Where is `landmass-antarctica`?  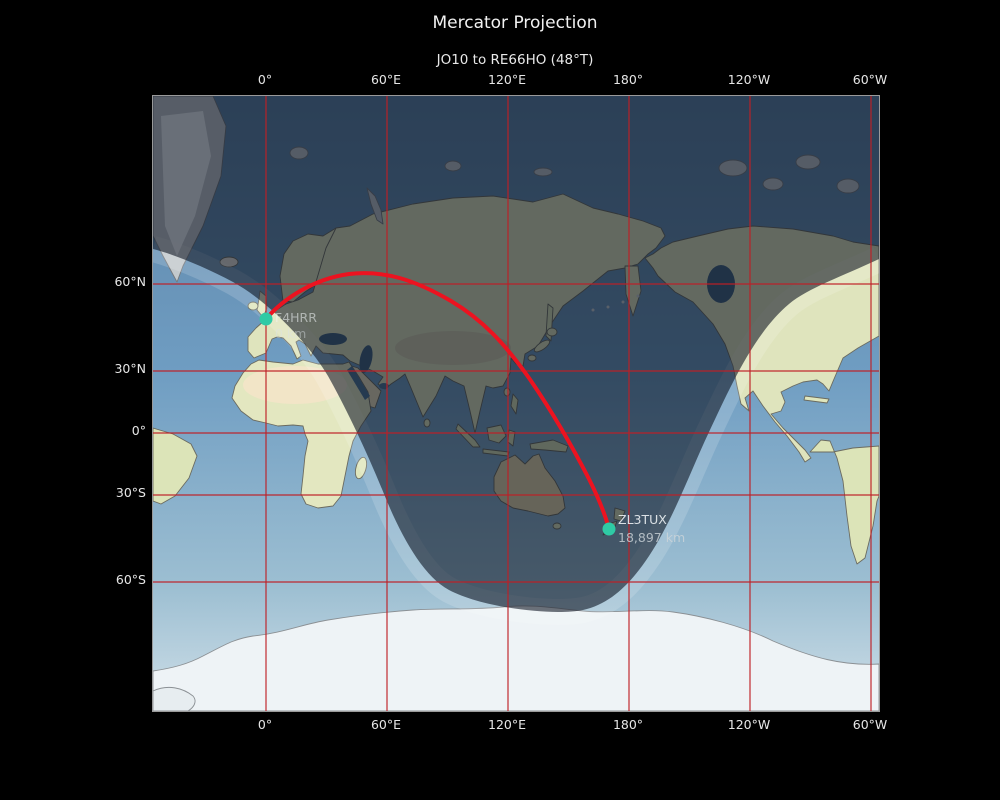 landmass-antarctica is located at coordinates (516, 658).